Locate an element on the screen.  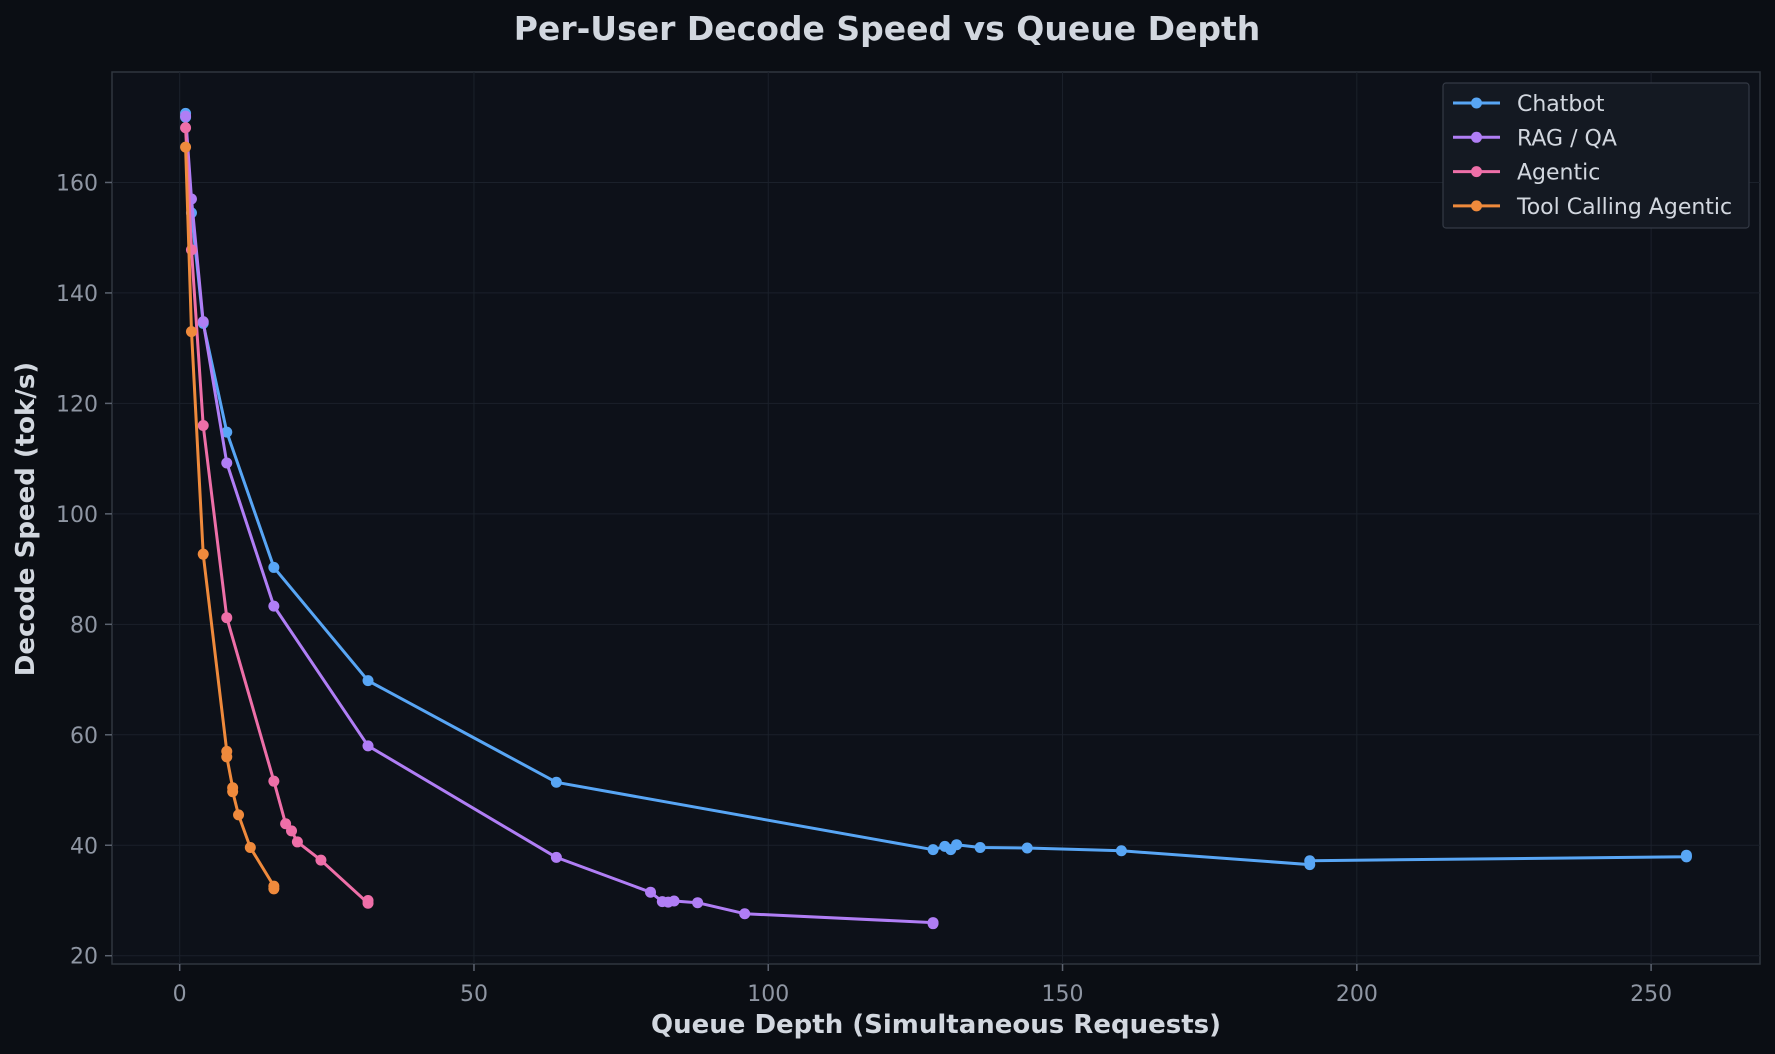
legend-label: RAG / QA is located at coordinates (1567, 138).